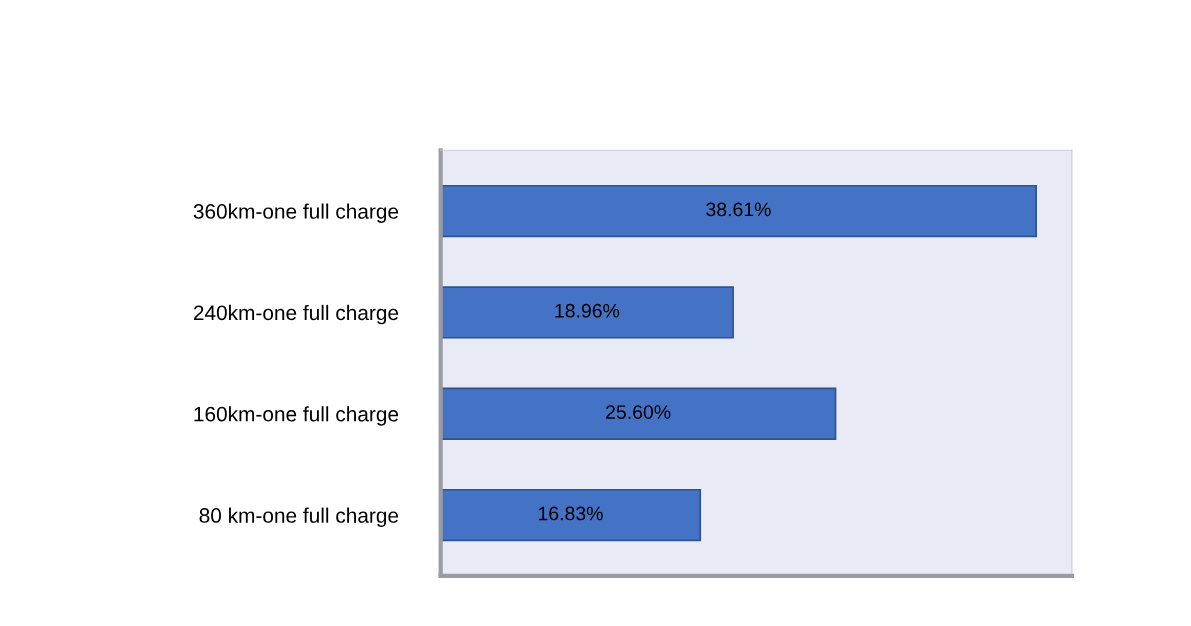 Image resolution: width=1191 pixels, height=626 pixels. What do you see at coordinates (296, 314) in the screenshot?
I see `y-tick-label: 240km-one full charge` at bounding box center [296, 314].